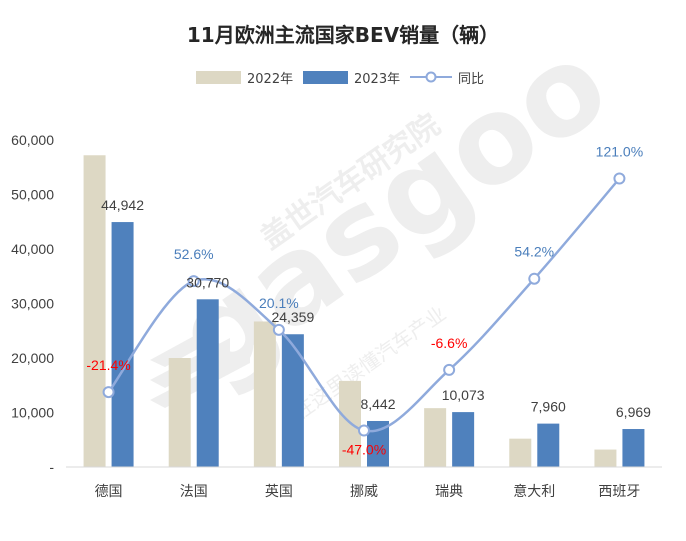  Describe the element at coordinates (364, 492) in the screenshot. I see `x-category-label: 挪威` at that location.